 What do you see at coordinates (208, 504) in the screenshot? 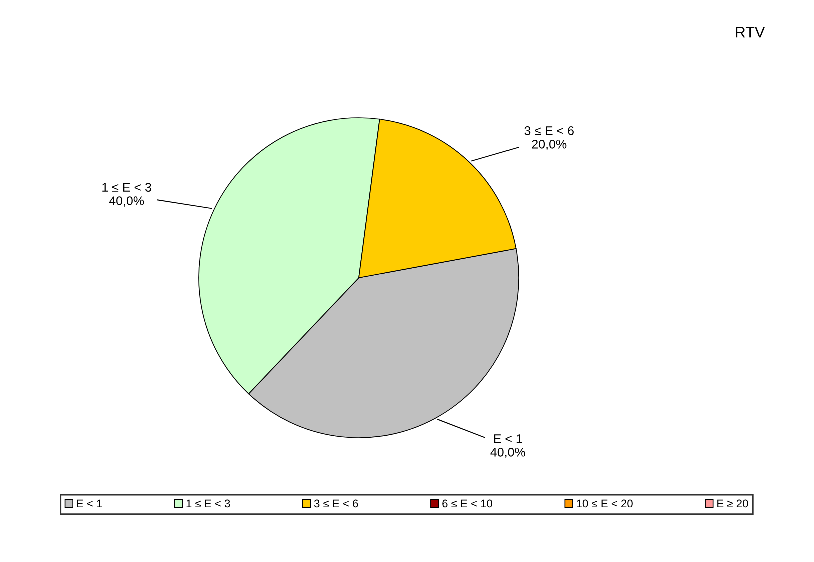
I see `legend-label: 1 ≤ E < 3` at bounding box center [208, 504].